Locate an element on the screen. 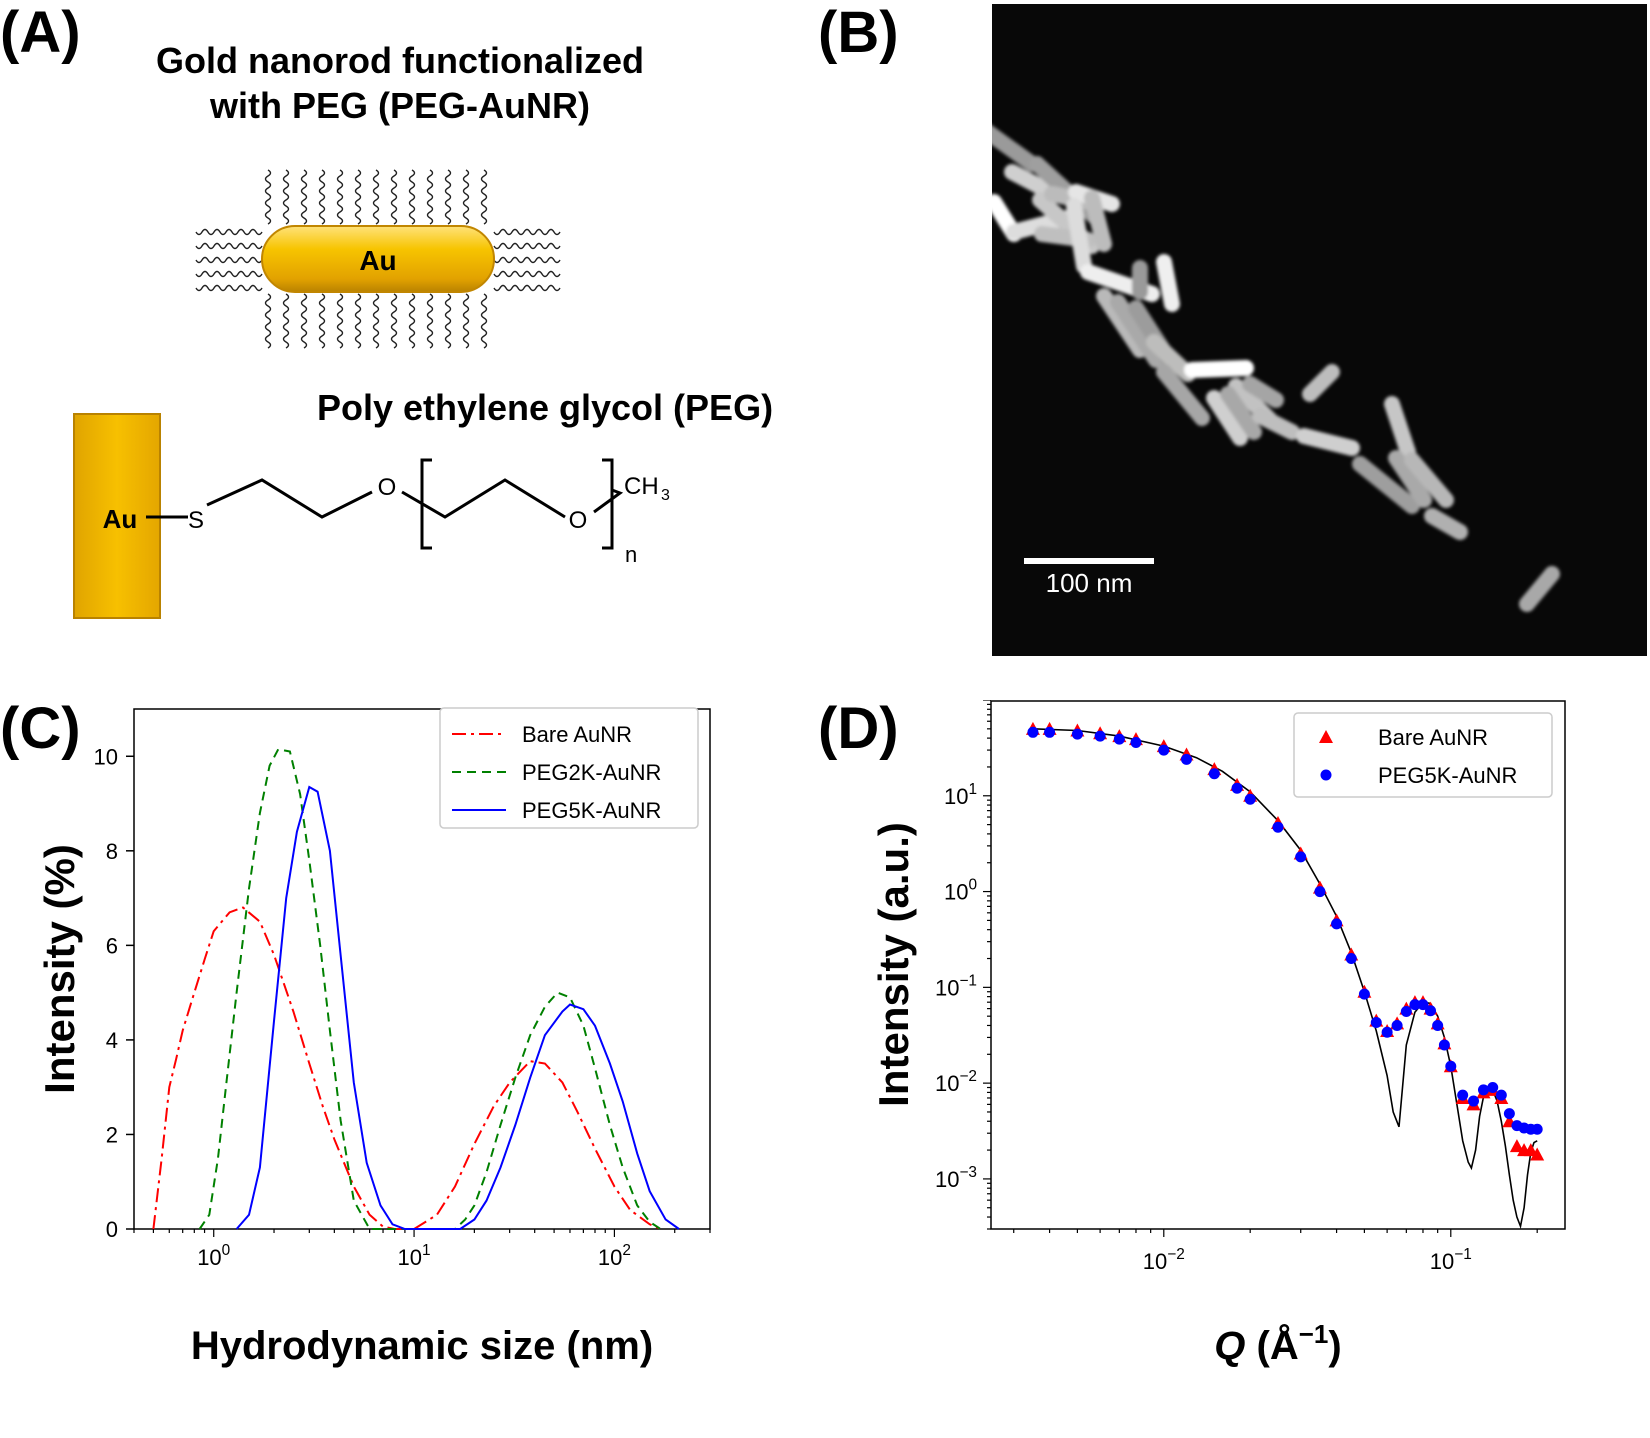  panel-a-label: (A) is located at coordinates (40, 32).